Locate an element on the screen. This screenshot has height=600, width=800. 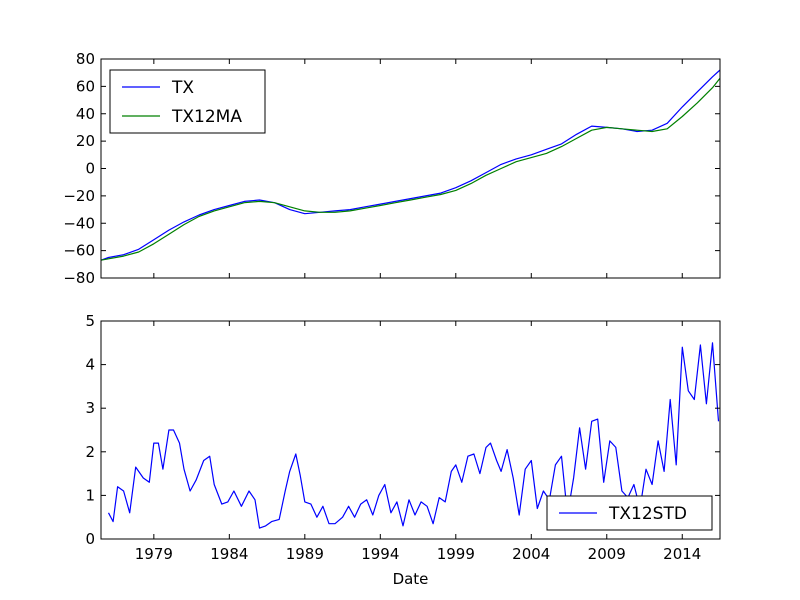
legend-box is located at coordinates (187, 101).